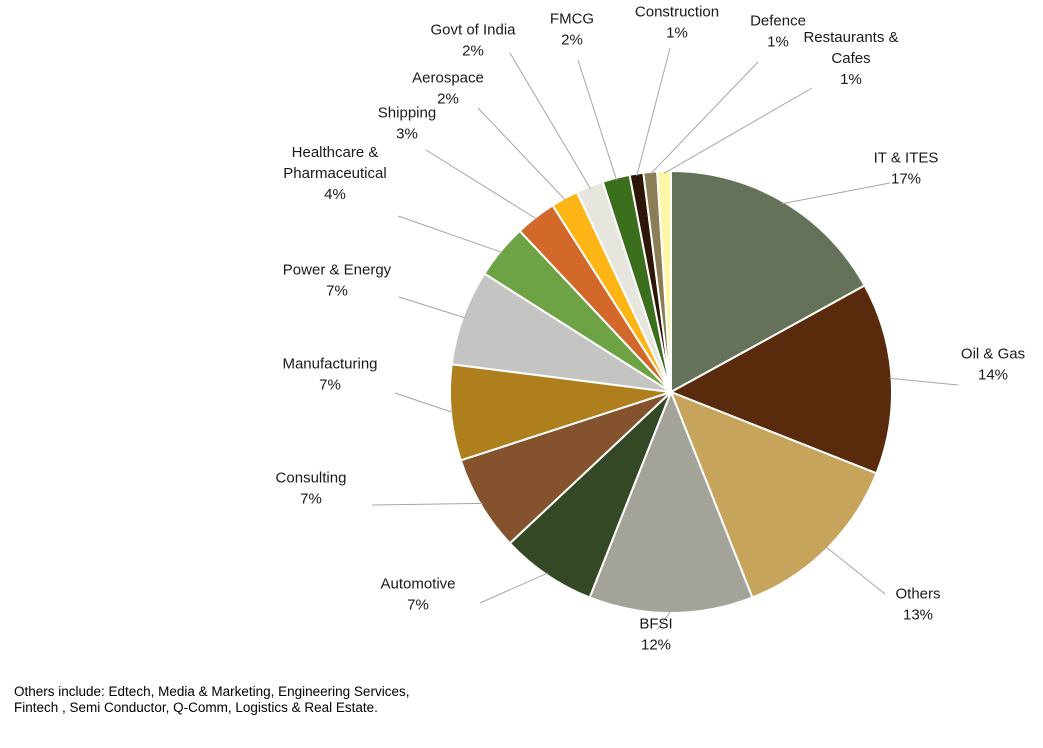  What do you see at coordinates (572, 30) in the screenshot?
I see `slice-label: FMCG 2%` at bounding box center [572, 30].